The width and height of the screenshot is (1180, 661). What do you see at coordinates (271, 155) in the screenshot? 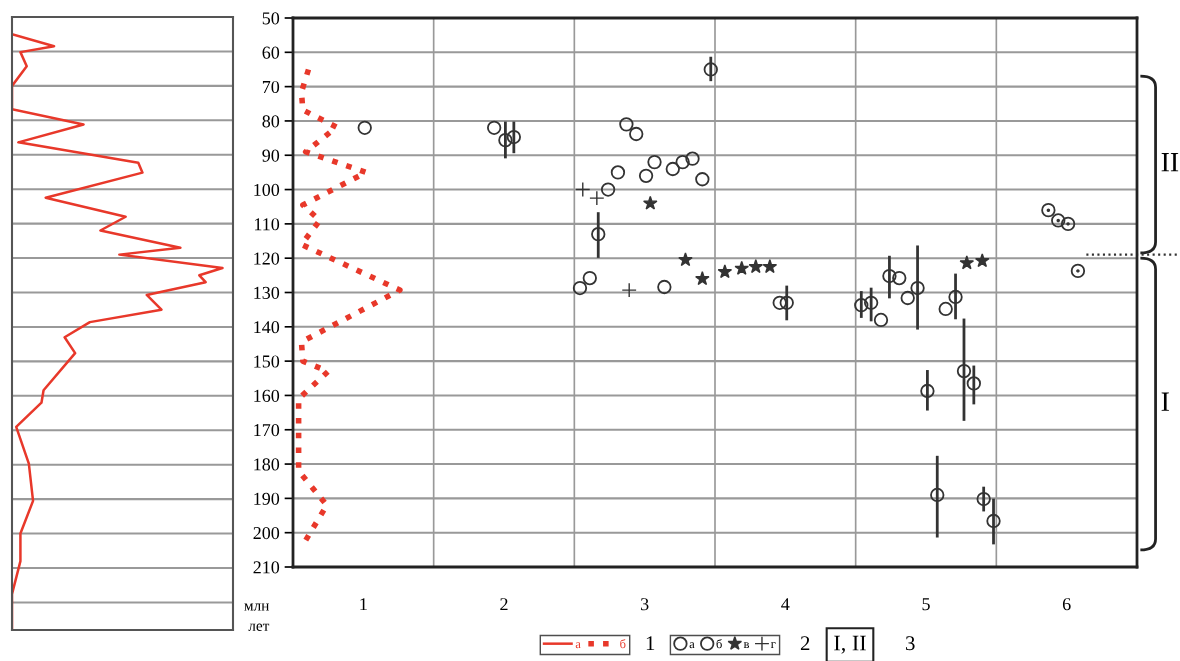
I see `y-tick-label: 90` at bounding box center [271, 155].